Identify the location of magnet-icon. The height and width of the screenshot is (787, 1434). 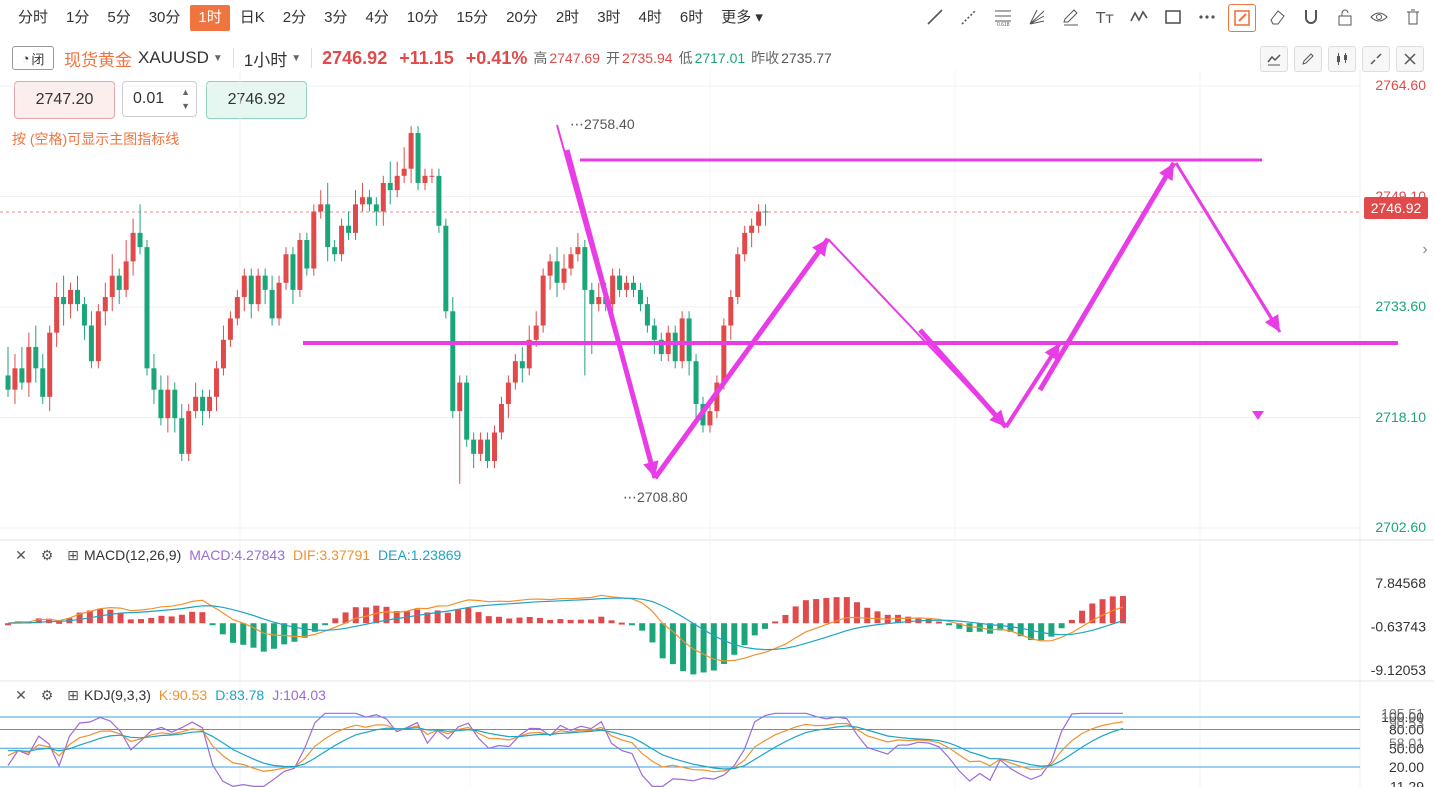
(1311, 17).